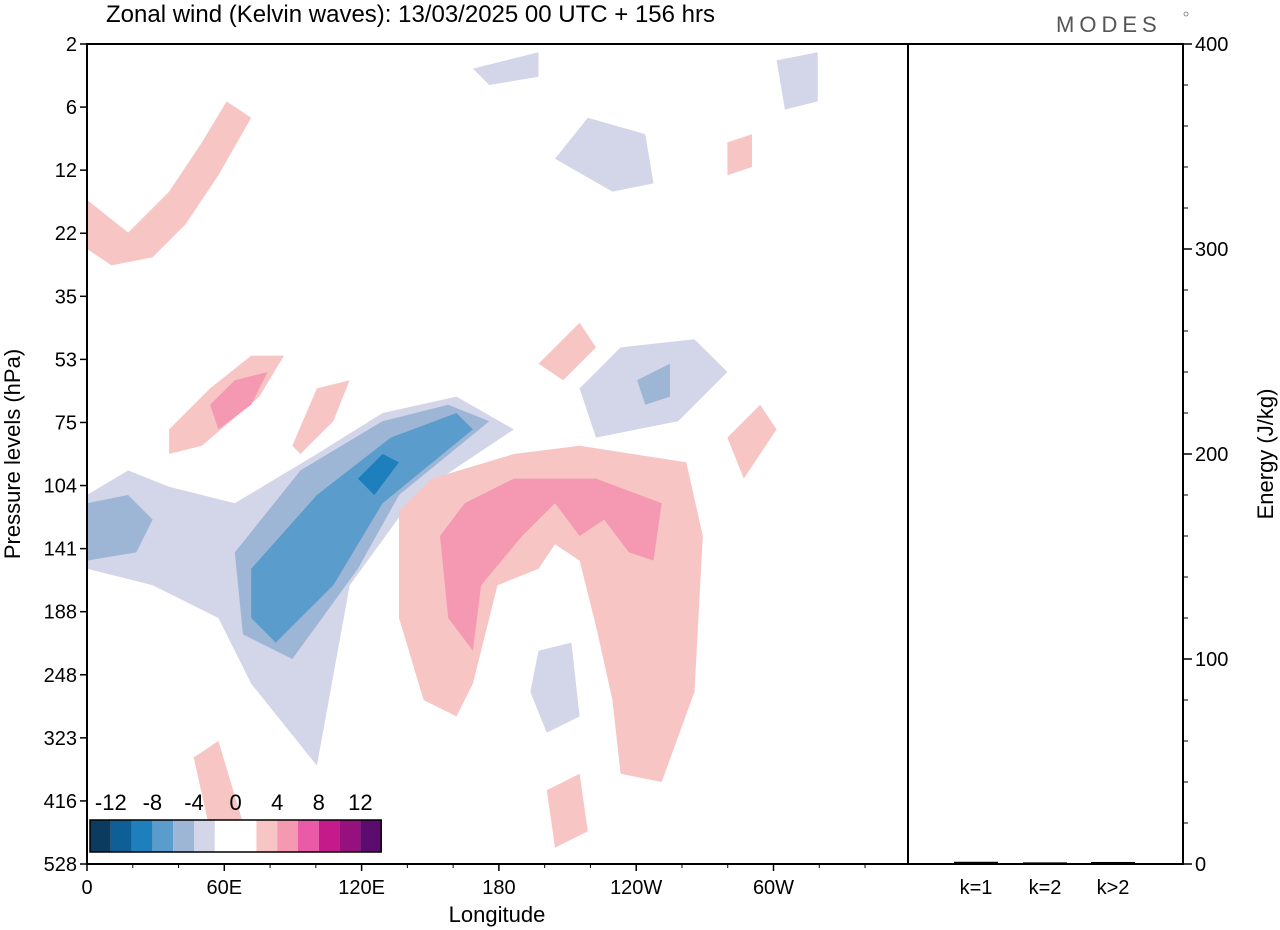 This screenshot has height=930, width=1280. Describe the element at coordinates (225, 888) in the screenshot. I see `x-tick-label: 60E` at that location.